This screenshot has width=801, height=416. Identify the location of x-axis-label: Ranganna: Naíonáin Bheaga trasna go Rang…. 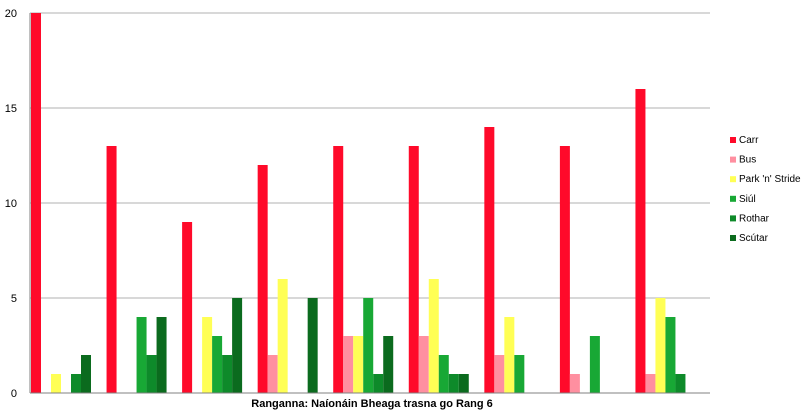
(371, 404).